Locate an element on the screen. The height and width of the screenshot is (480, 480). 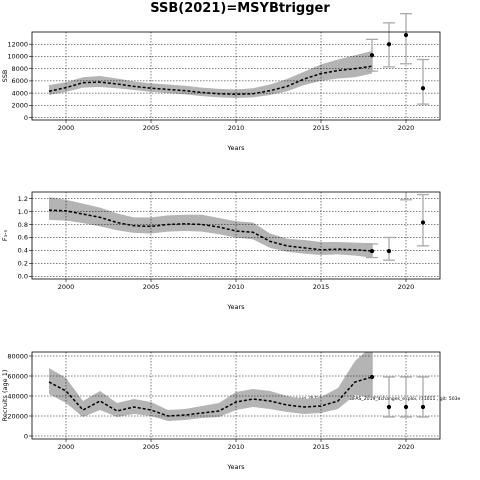
f-x-tick-label: 2005 is located at coordinates (151, 287).